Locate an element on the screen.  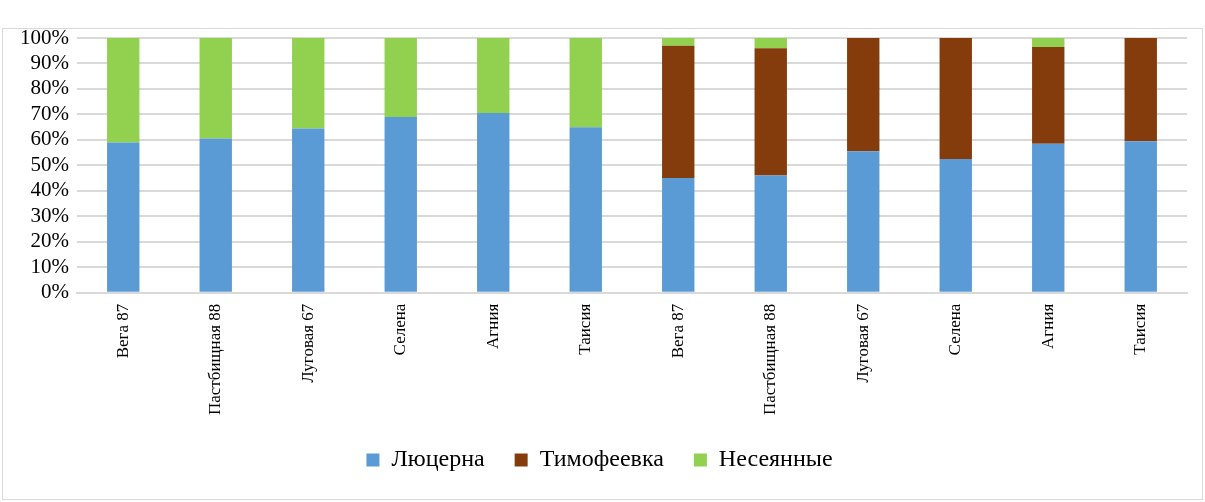
y-tick-label: 50% is located at coordinates (49, 163).